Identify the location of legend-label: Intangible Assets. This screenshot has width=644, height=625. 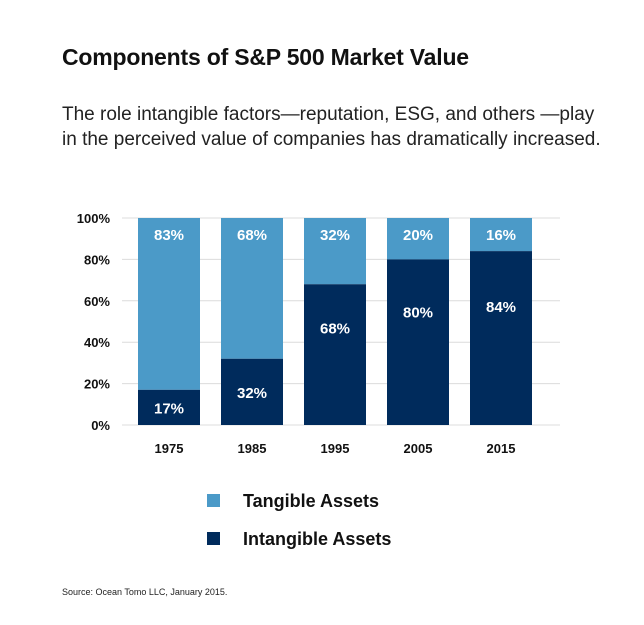
(317, 539).